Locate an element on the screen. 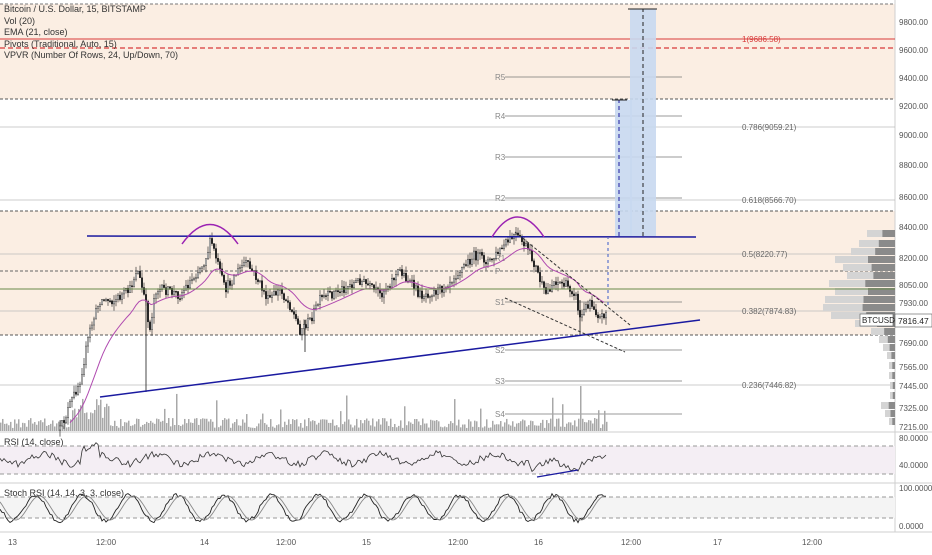 This screenshot has width=932, height=555. indicator-vpvr: VPVR (Number Of Rows, 24, Up/Down, 70) is located at coordinates (91, 55).